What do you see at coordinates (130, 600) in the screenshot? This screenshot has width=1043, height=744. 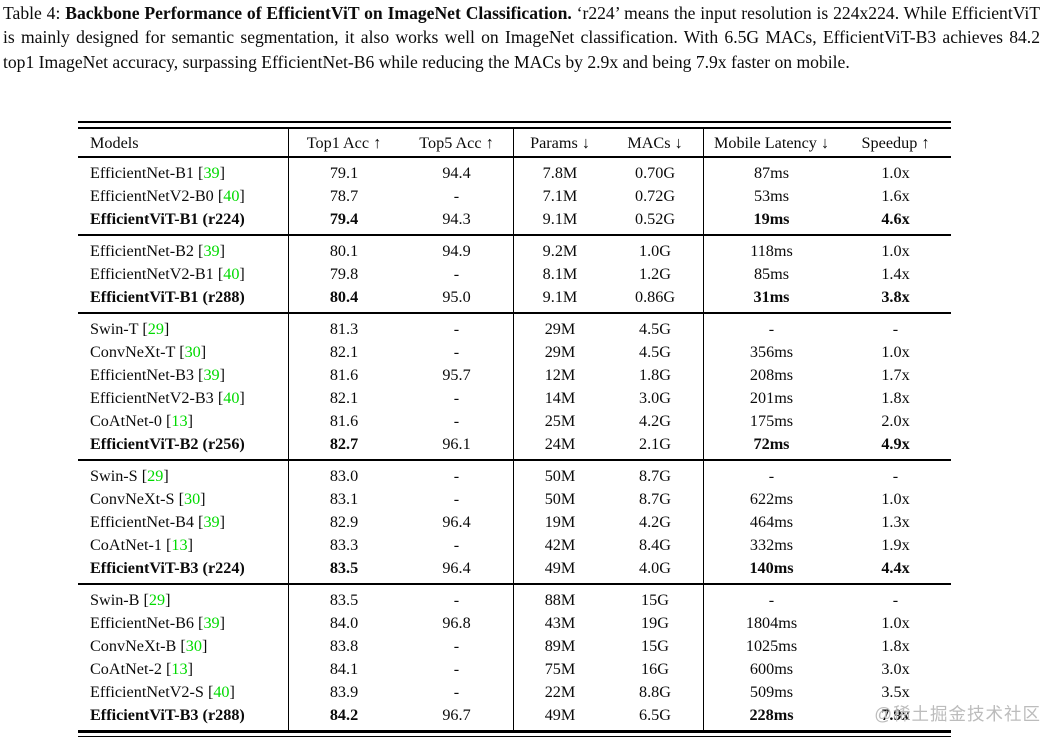 I see `model-name-cell: Swin-B [29]` at bounding box center [130, 600].